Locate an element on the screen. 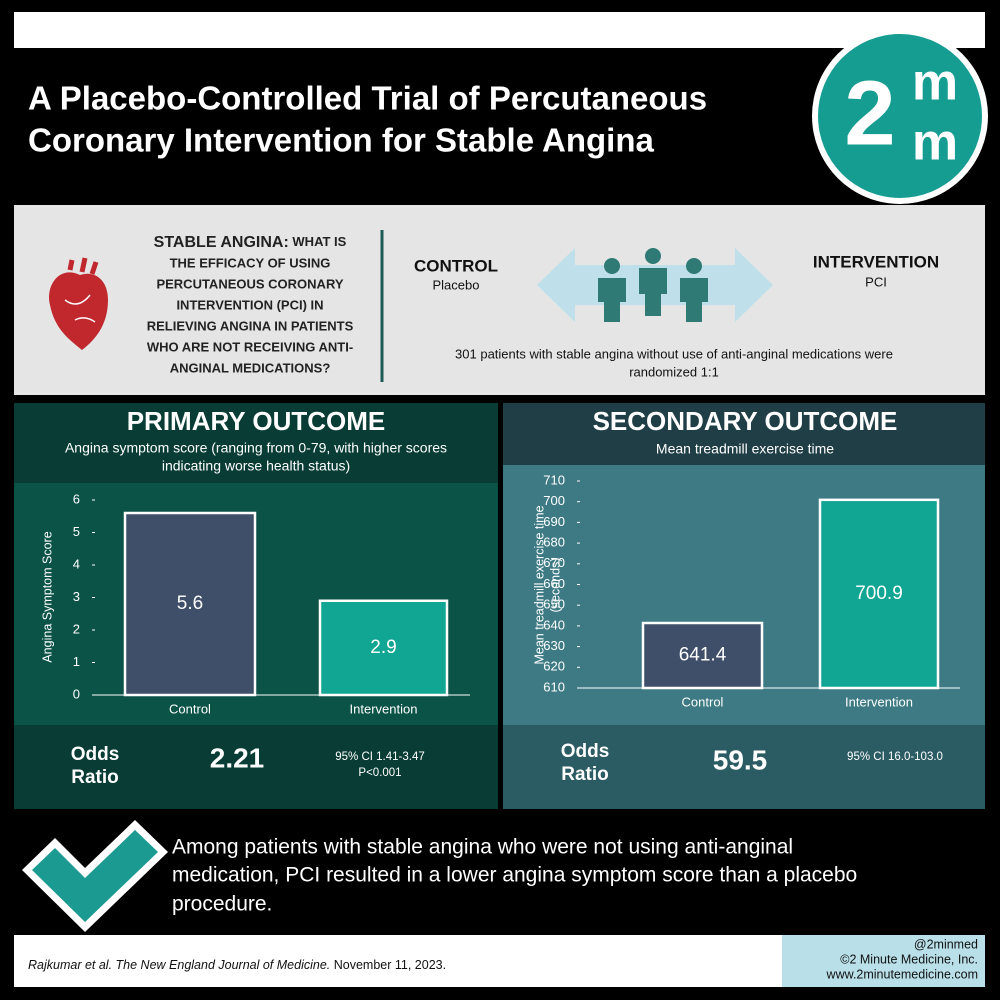  question-line: THE EFFICACY OF USING is located at coordinates (250, 262).